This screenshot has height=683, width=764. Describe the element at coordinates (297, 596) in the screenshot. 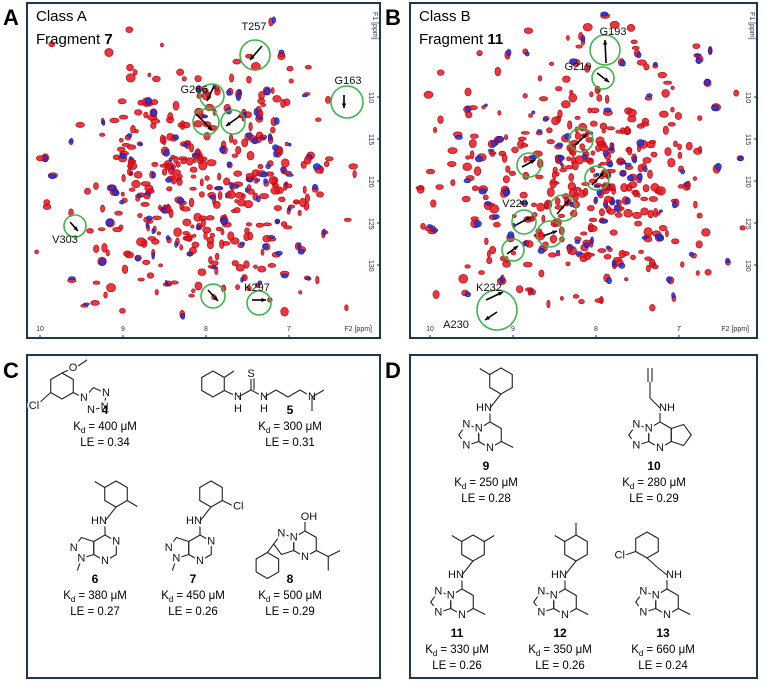

I see `kd-text: = 500 μM` at that location.